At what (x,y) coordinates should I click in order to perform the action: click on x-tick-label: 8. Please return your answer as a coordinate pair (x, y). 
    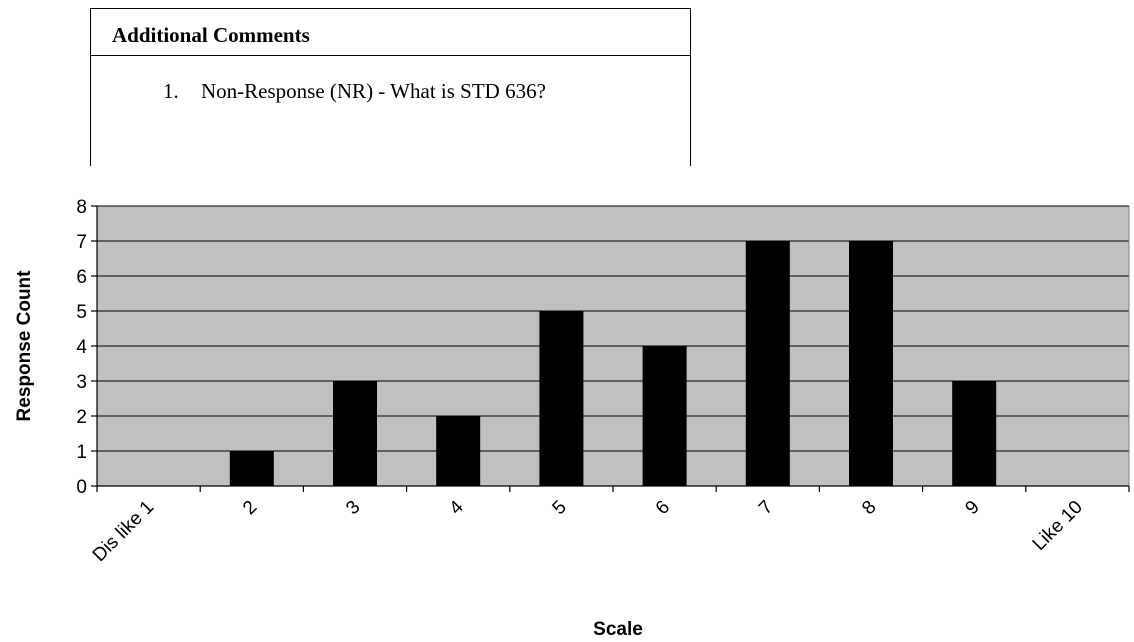
    Looking at the image, I should click on (869, 508).